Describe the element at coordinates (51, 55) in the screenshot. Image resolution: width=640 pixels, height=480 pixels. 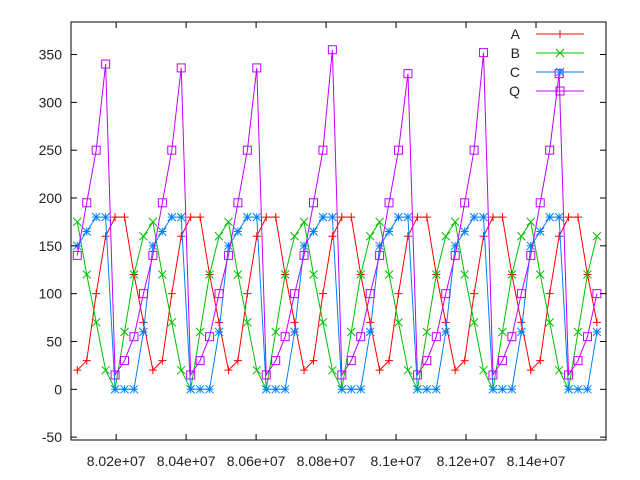
I see `y-tick-label: 350` at that location.